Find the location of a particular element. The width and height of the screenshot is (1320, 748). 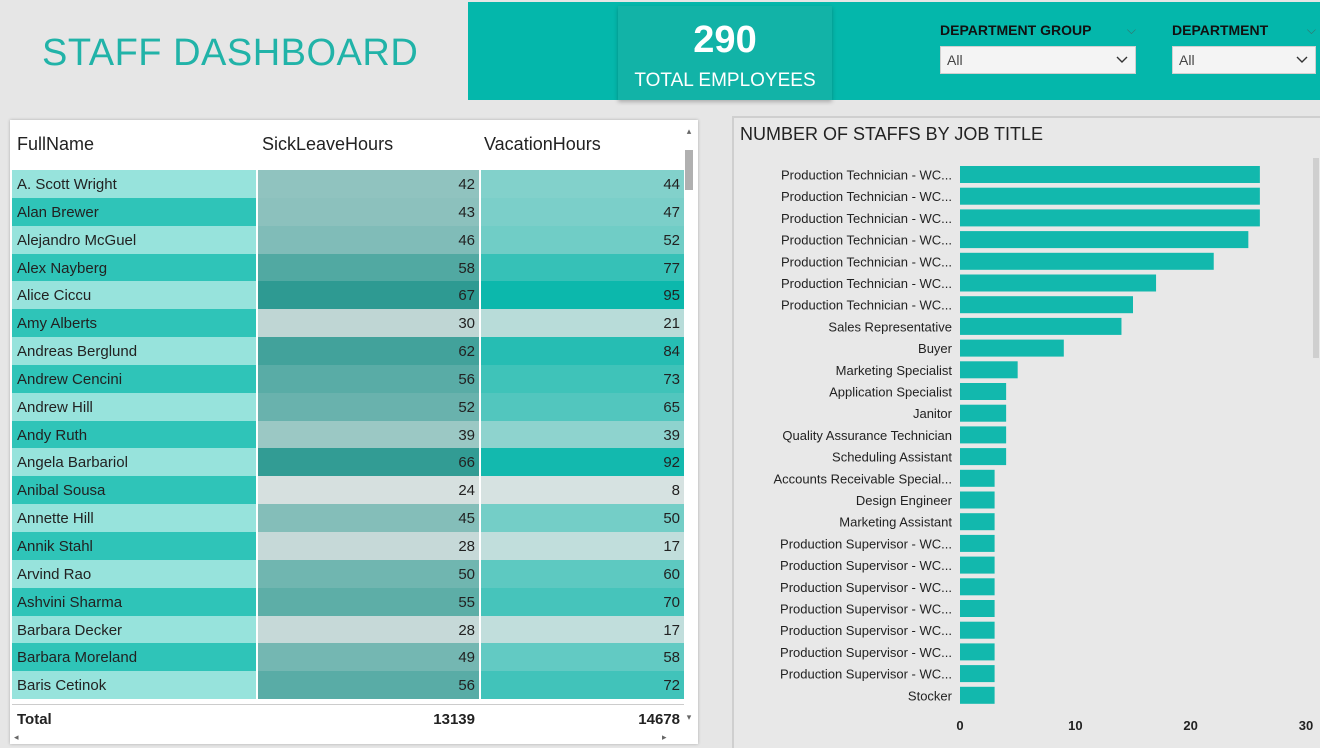

table-row: Andrew Cencini 56 73 is located at coordinates (348, 378).